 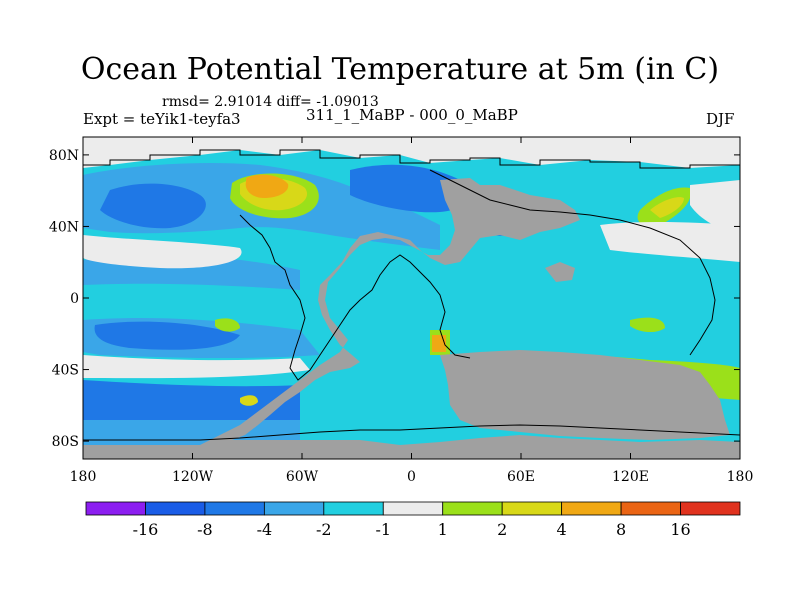 I want to click on coastline-americas, so click(x=355, y=297).